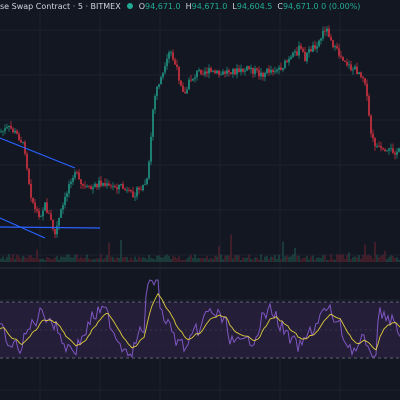 This screenshot has width=400, height=400. I want to click on trendline, so click(23, 228).